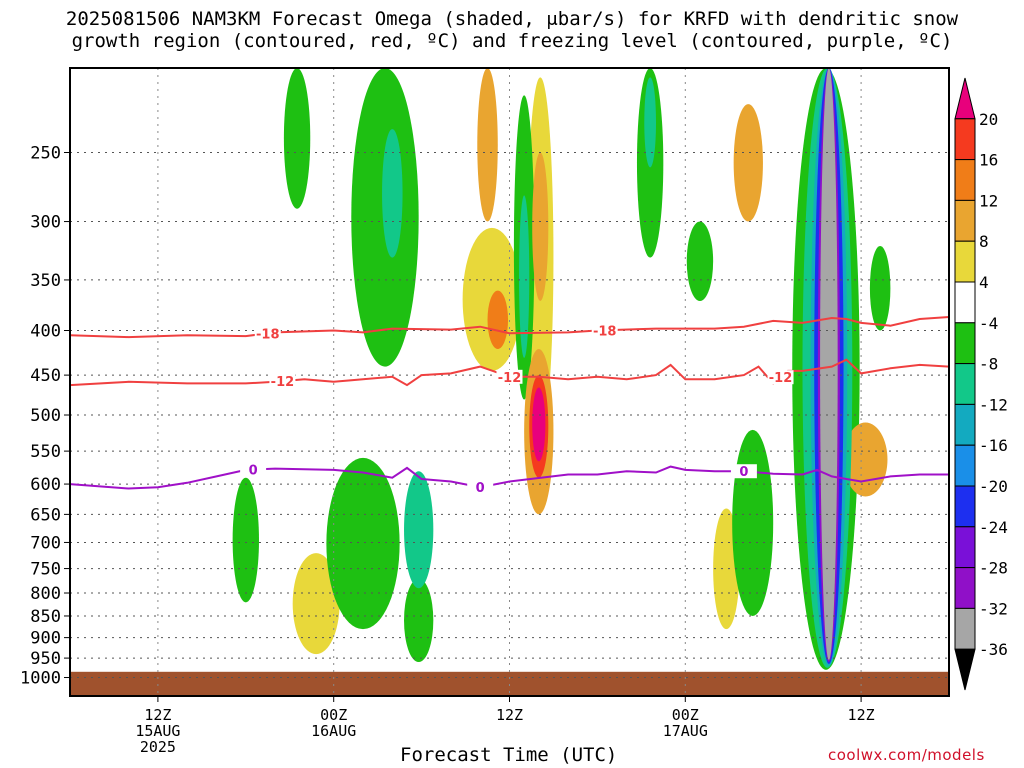 Image resolution: width=1024 pixels, height=768 pixels. Describe the element at coordinates (988, 323) in the screenshot. I see `colorbar-label: -4` at that location.